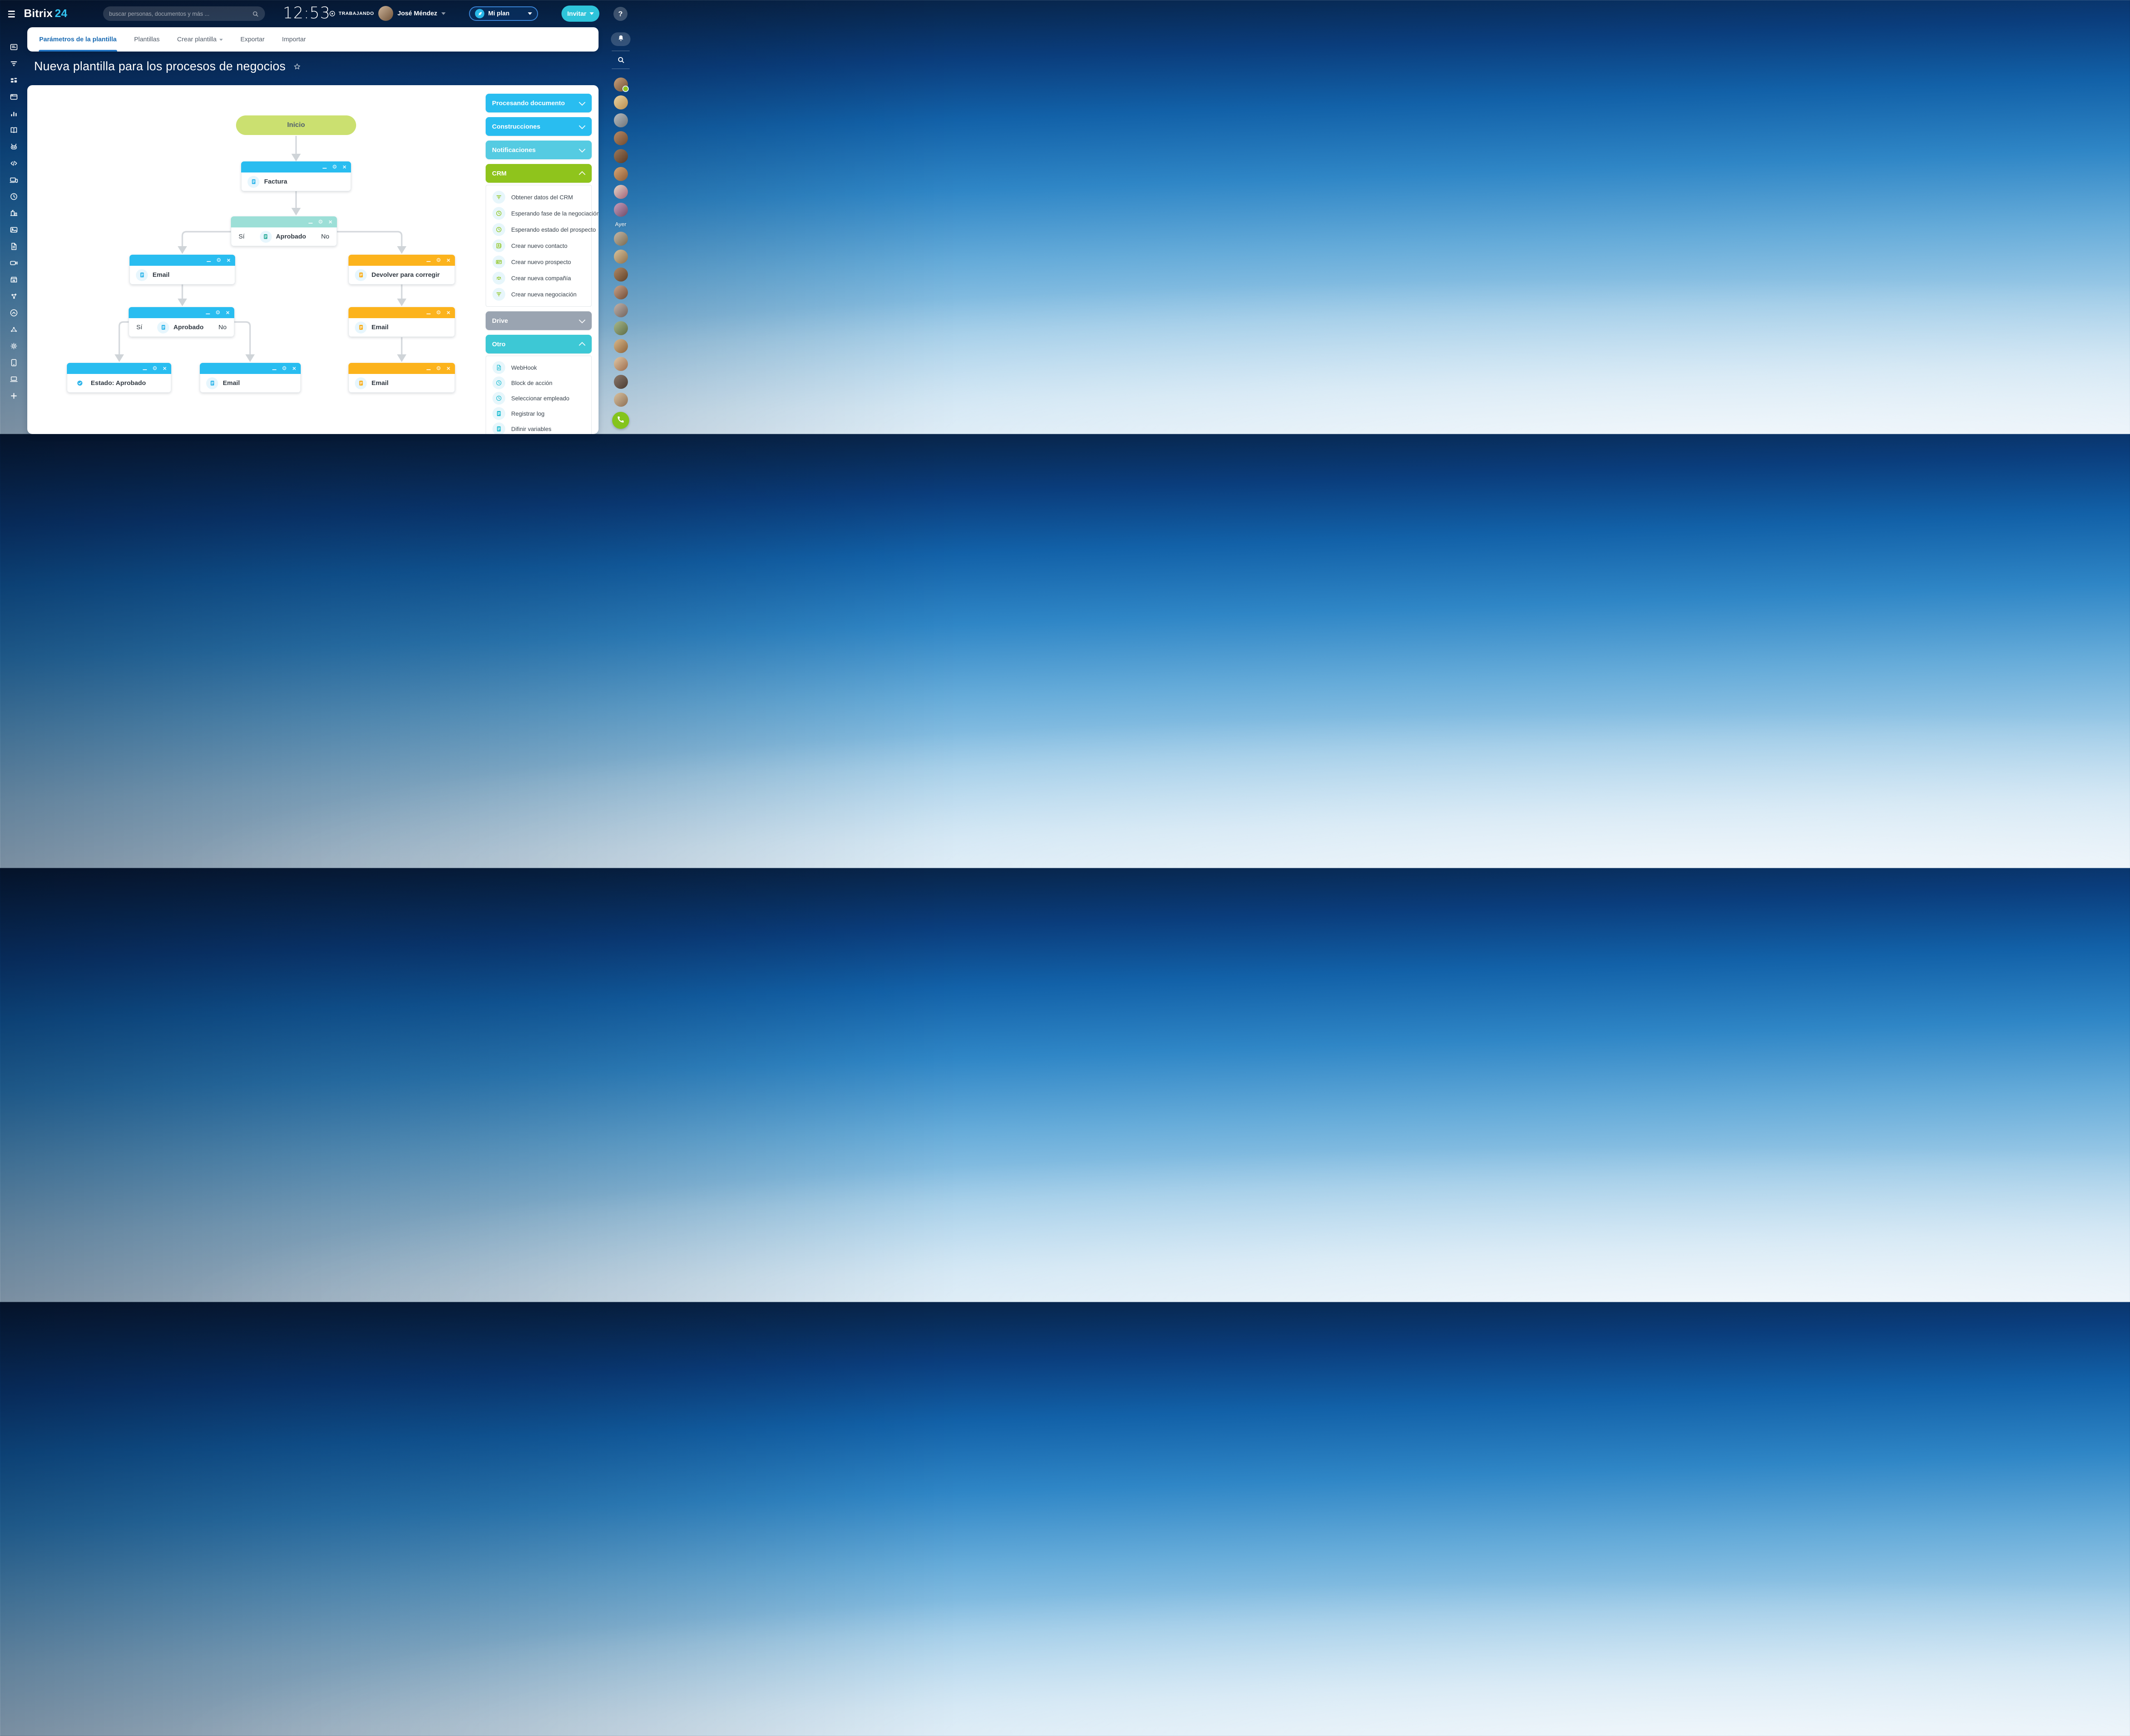 Image resolution: width=2130 pixels, height=1736 pixels. Describe the element at coordinates (13, 296) in the screenshot. I see `sidebar-icon-sharering` at that location.